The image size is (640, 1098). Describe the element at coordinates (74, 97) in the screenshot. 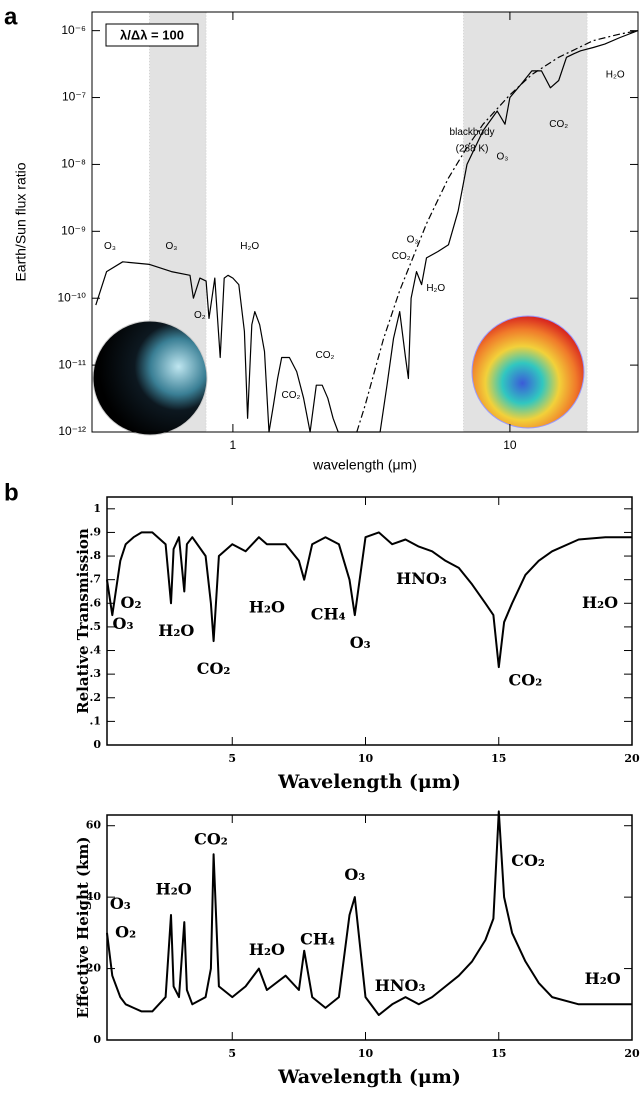

I see `y-tick-label: 10⁻⁷` at that location.